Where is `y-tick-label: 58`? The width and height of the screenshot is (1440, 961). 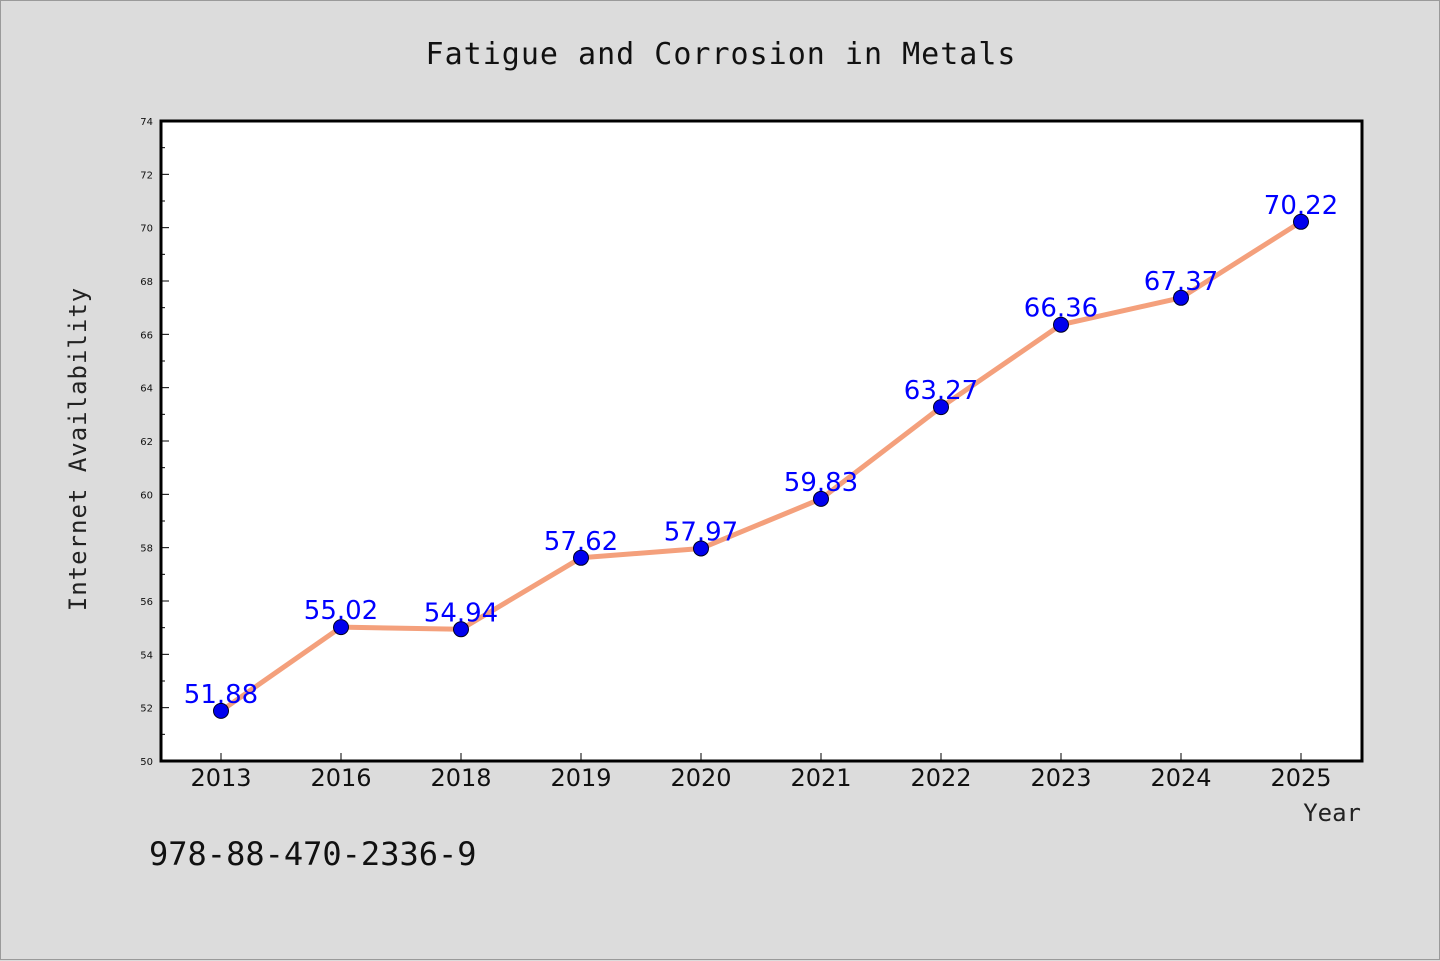 y-tick-label: 58 is located at coordinates (146, 549).